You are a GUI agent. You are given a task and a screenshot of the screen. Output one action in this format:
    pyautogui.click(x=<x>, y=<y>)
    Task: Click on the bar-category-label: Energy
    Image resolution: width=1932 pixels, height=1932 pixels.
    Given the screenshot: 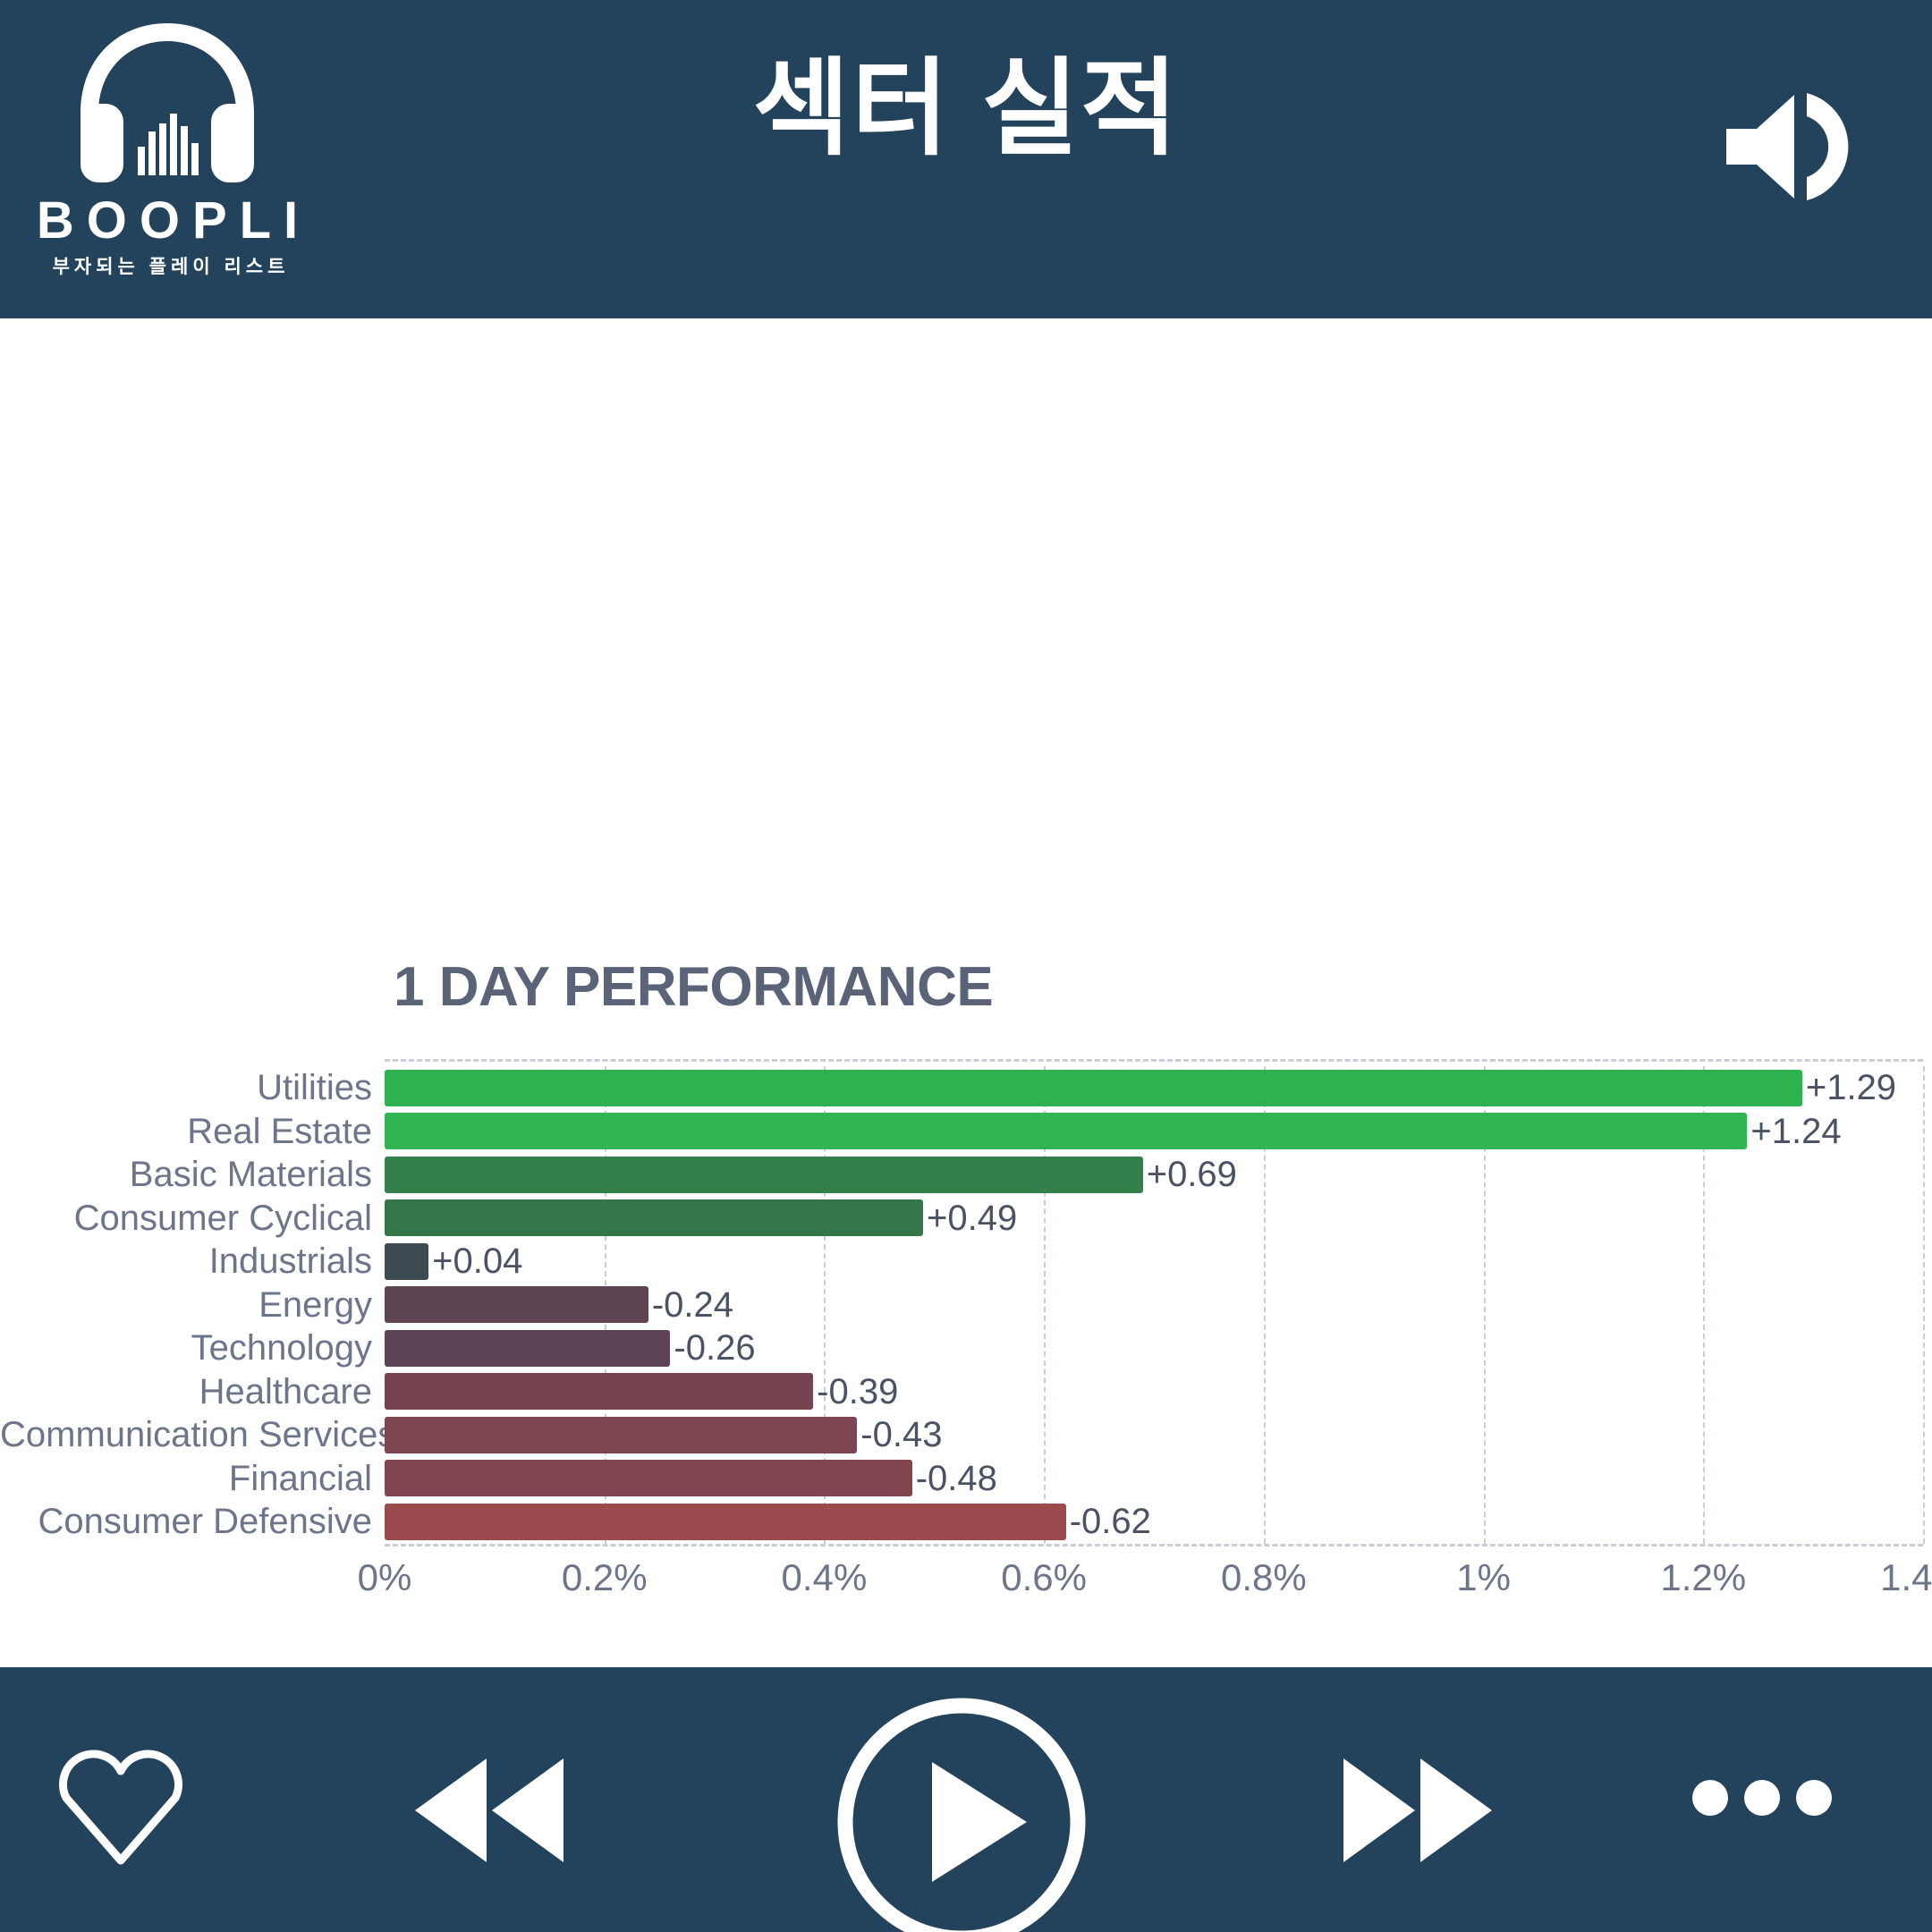 What is the action you would take?
    pyautogui.click(x=315, y=1304)
    